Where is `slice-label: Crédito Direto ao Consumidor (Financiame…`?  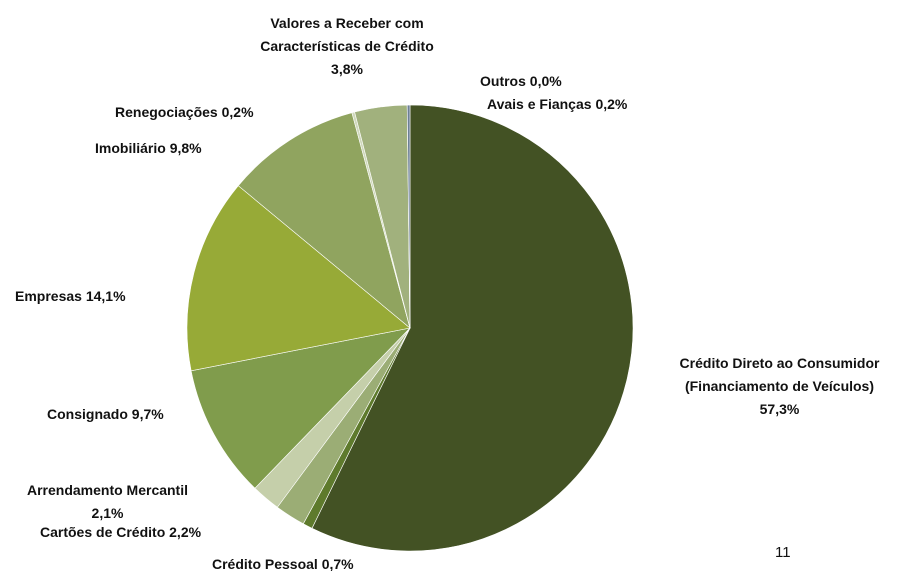
slice-label: Crédito Direto ao Consumidor (Financiame… is located at coordinates (779, 386).